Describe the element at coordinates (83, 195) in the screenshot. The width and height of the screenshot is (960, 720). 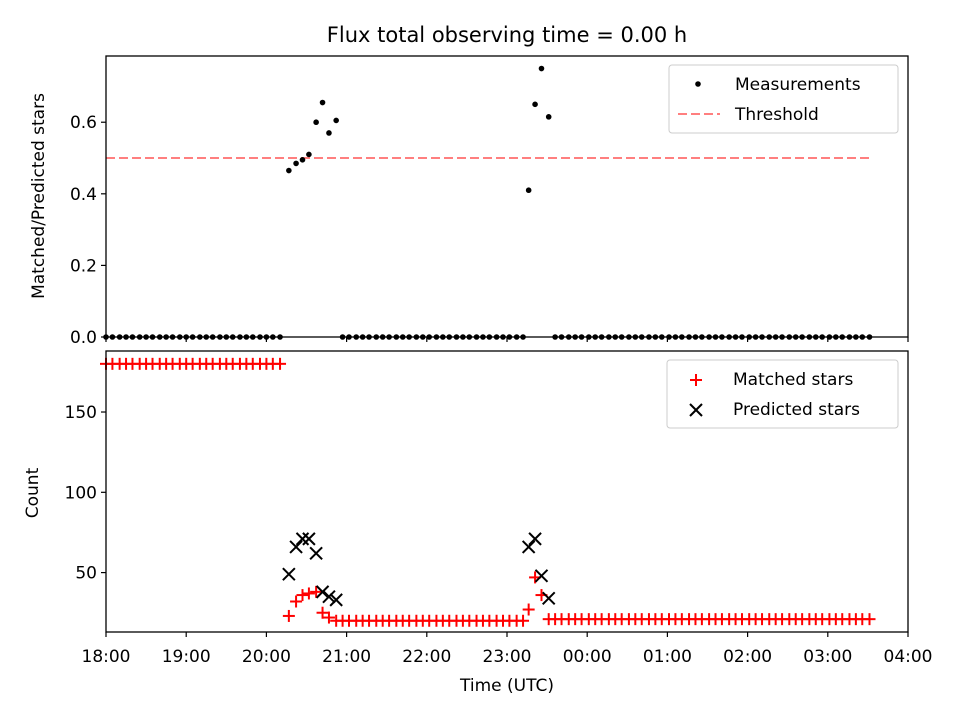
I see `y-tick-label: 0.4` at that location.